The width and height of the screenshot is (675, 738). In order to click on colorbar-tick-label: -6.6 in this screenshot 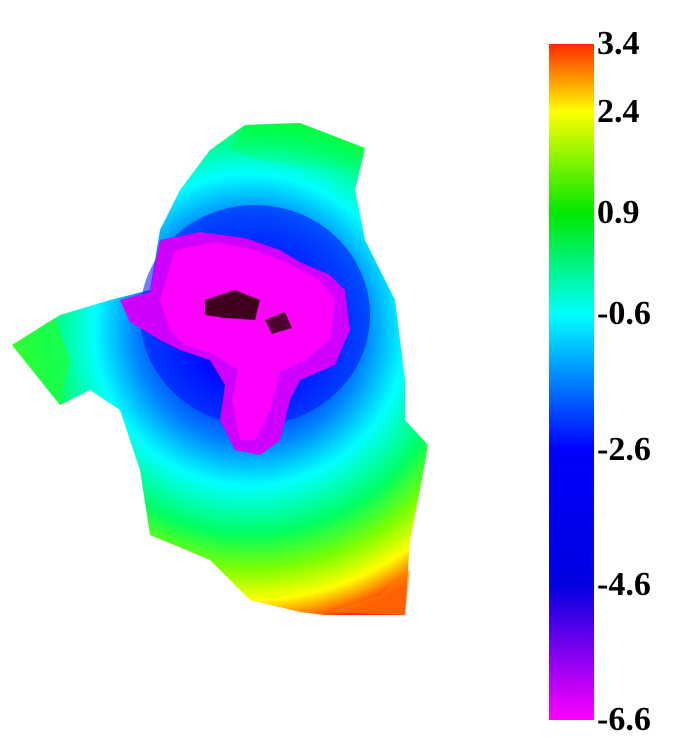, I will do `click(624, 719)`.